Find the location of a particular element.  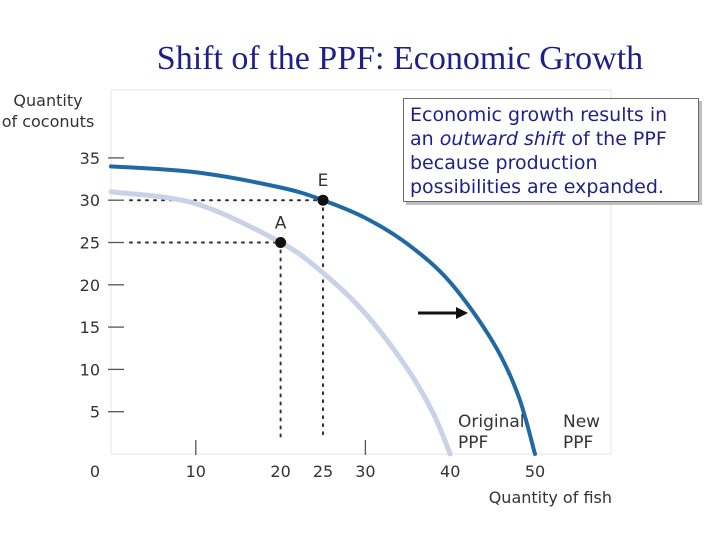

callout-emphasis: outward shift is located at coordinates (502, 139).